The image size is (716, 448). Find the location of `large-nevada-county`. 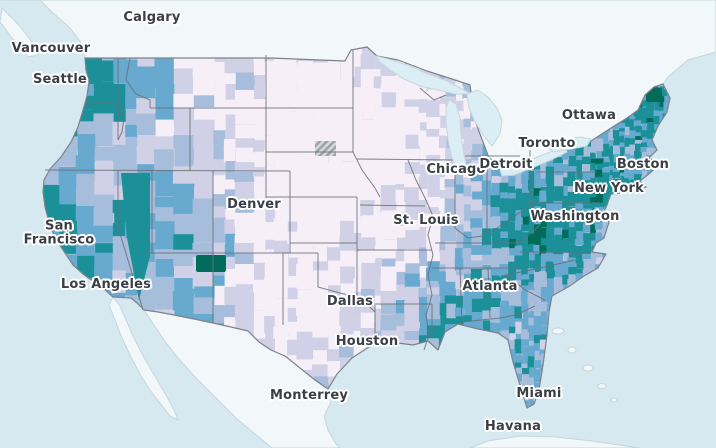

large-nevada-county is located at coordinates (135, 236).